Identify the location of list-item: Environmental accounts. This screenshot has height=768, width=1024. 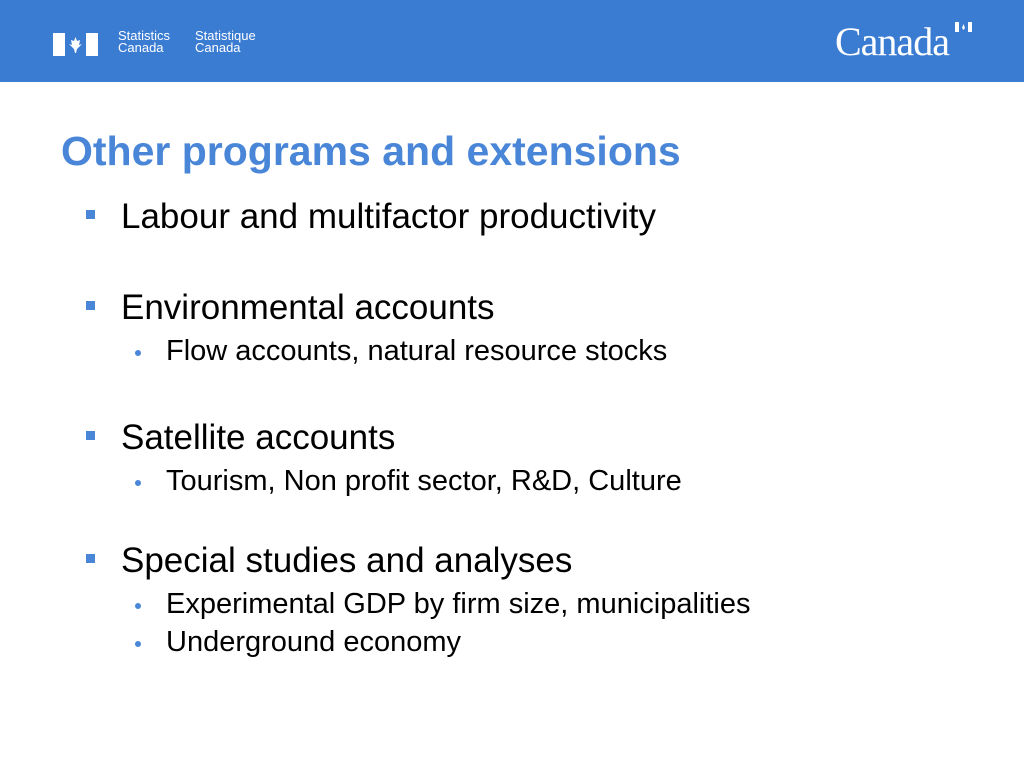
(308, 307).